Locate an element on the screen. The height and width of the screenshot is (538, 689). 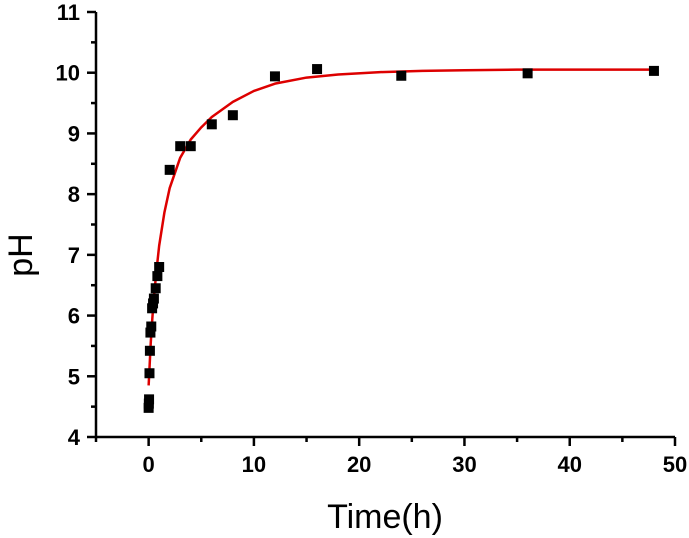
y-tick-label: 4 is located at coordinates (74, 437).